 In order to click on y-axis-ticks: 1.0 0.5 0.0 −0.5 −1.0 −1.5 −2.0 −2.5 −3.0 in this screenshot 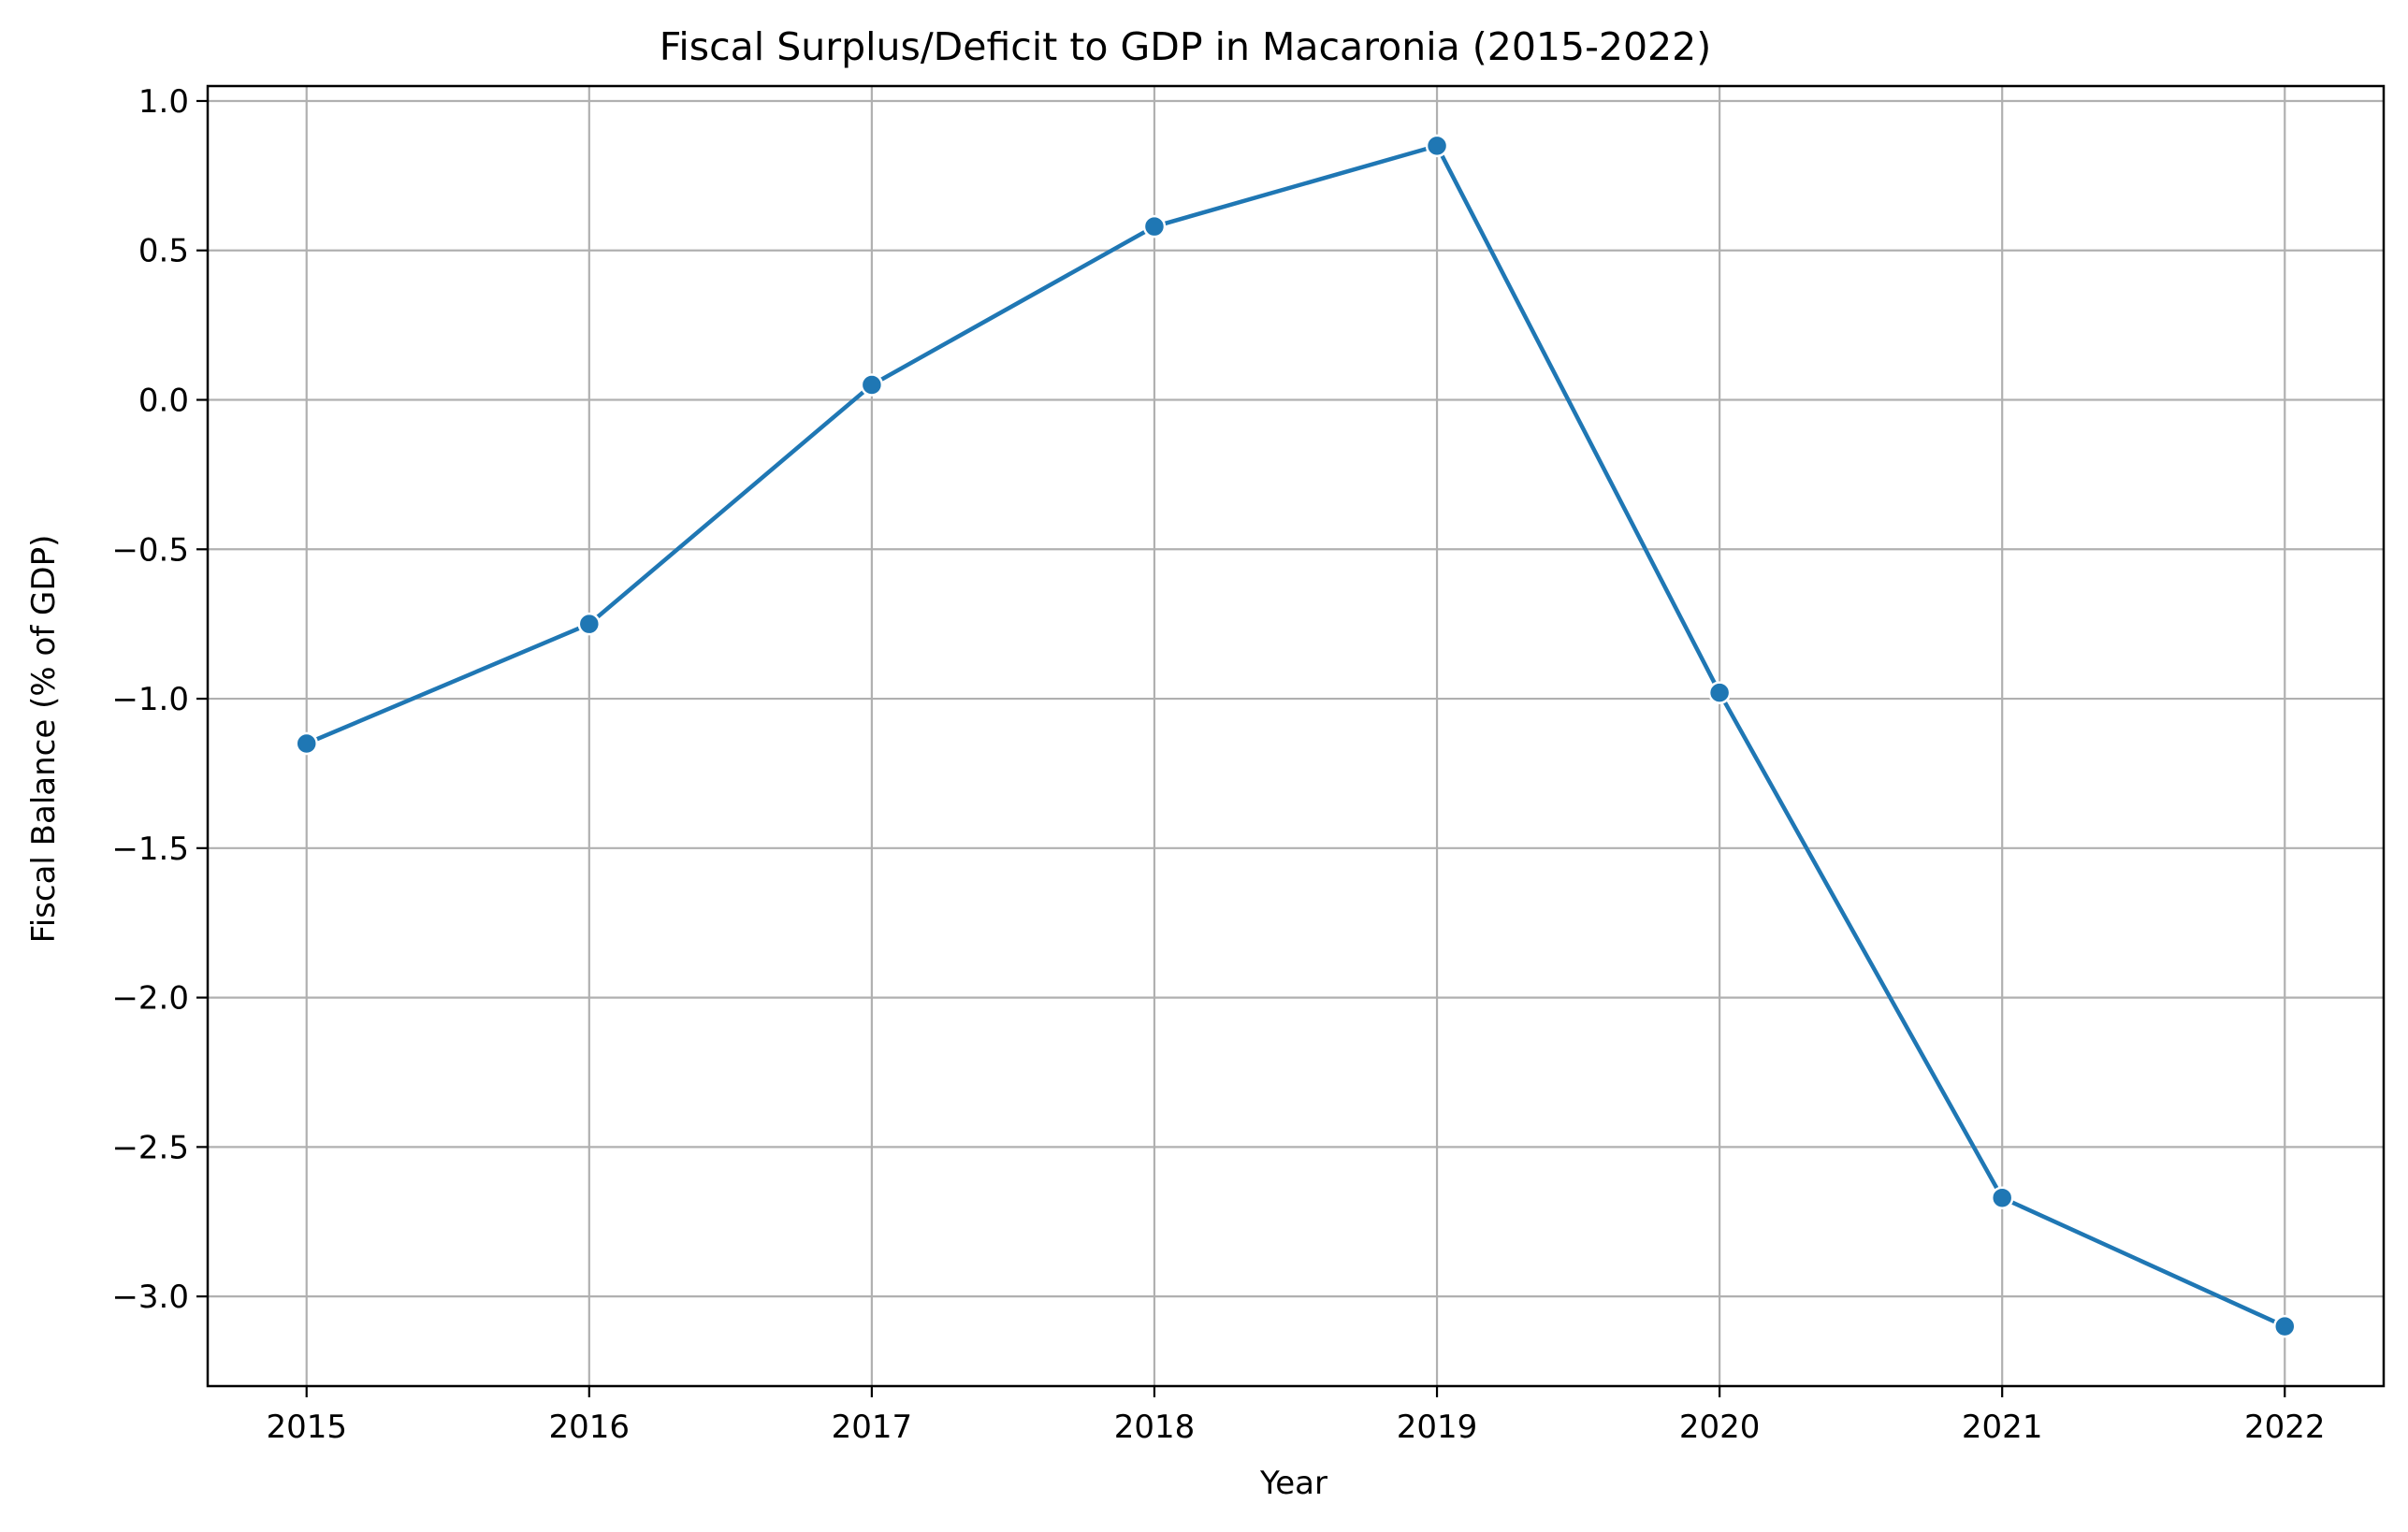, I will do `click(159, 699)`.